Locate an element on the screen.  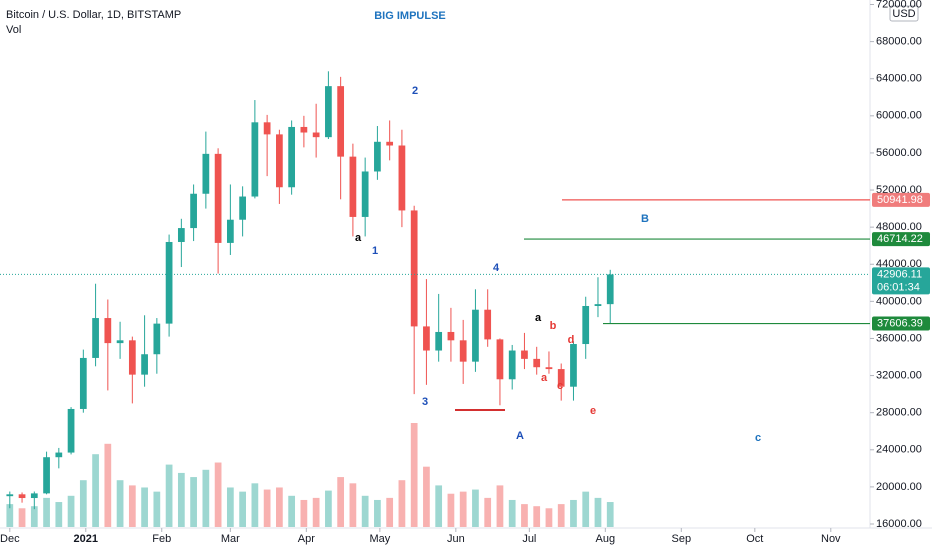
currency: USD is located at coordinates (903, 14).